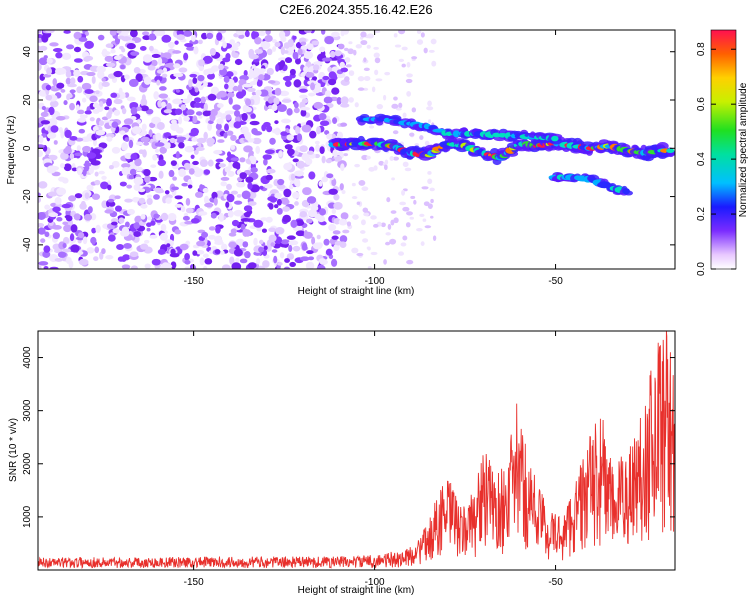 The width and height of the screenshot is (750, 600). Describe the element at coordinates (27, 52) in the screenshot. I see `spectrogram-ytick-label: 40` at that location.